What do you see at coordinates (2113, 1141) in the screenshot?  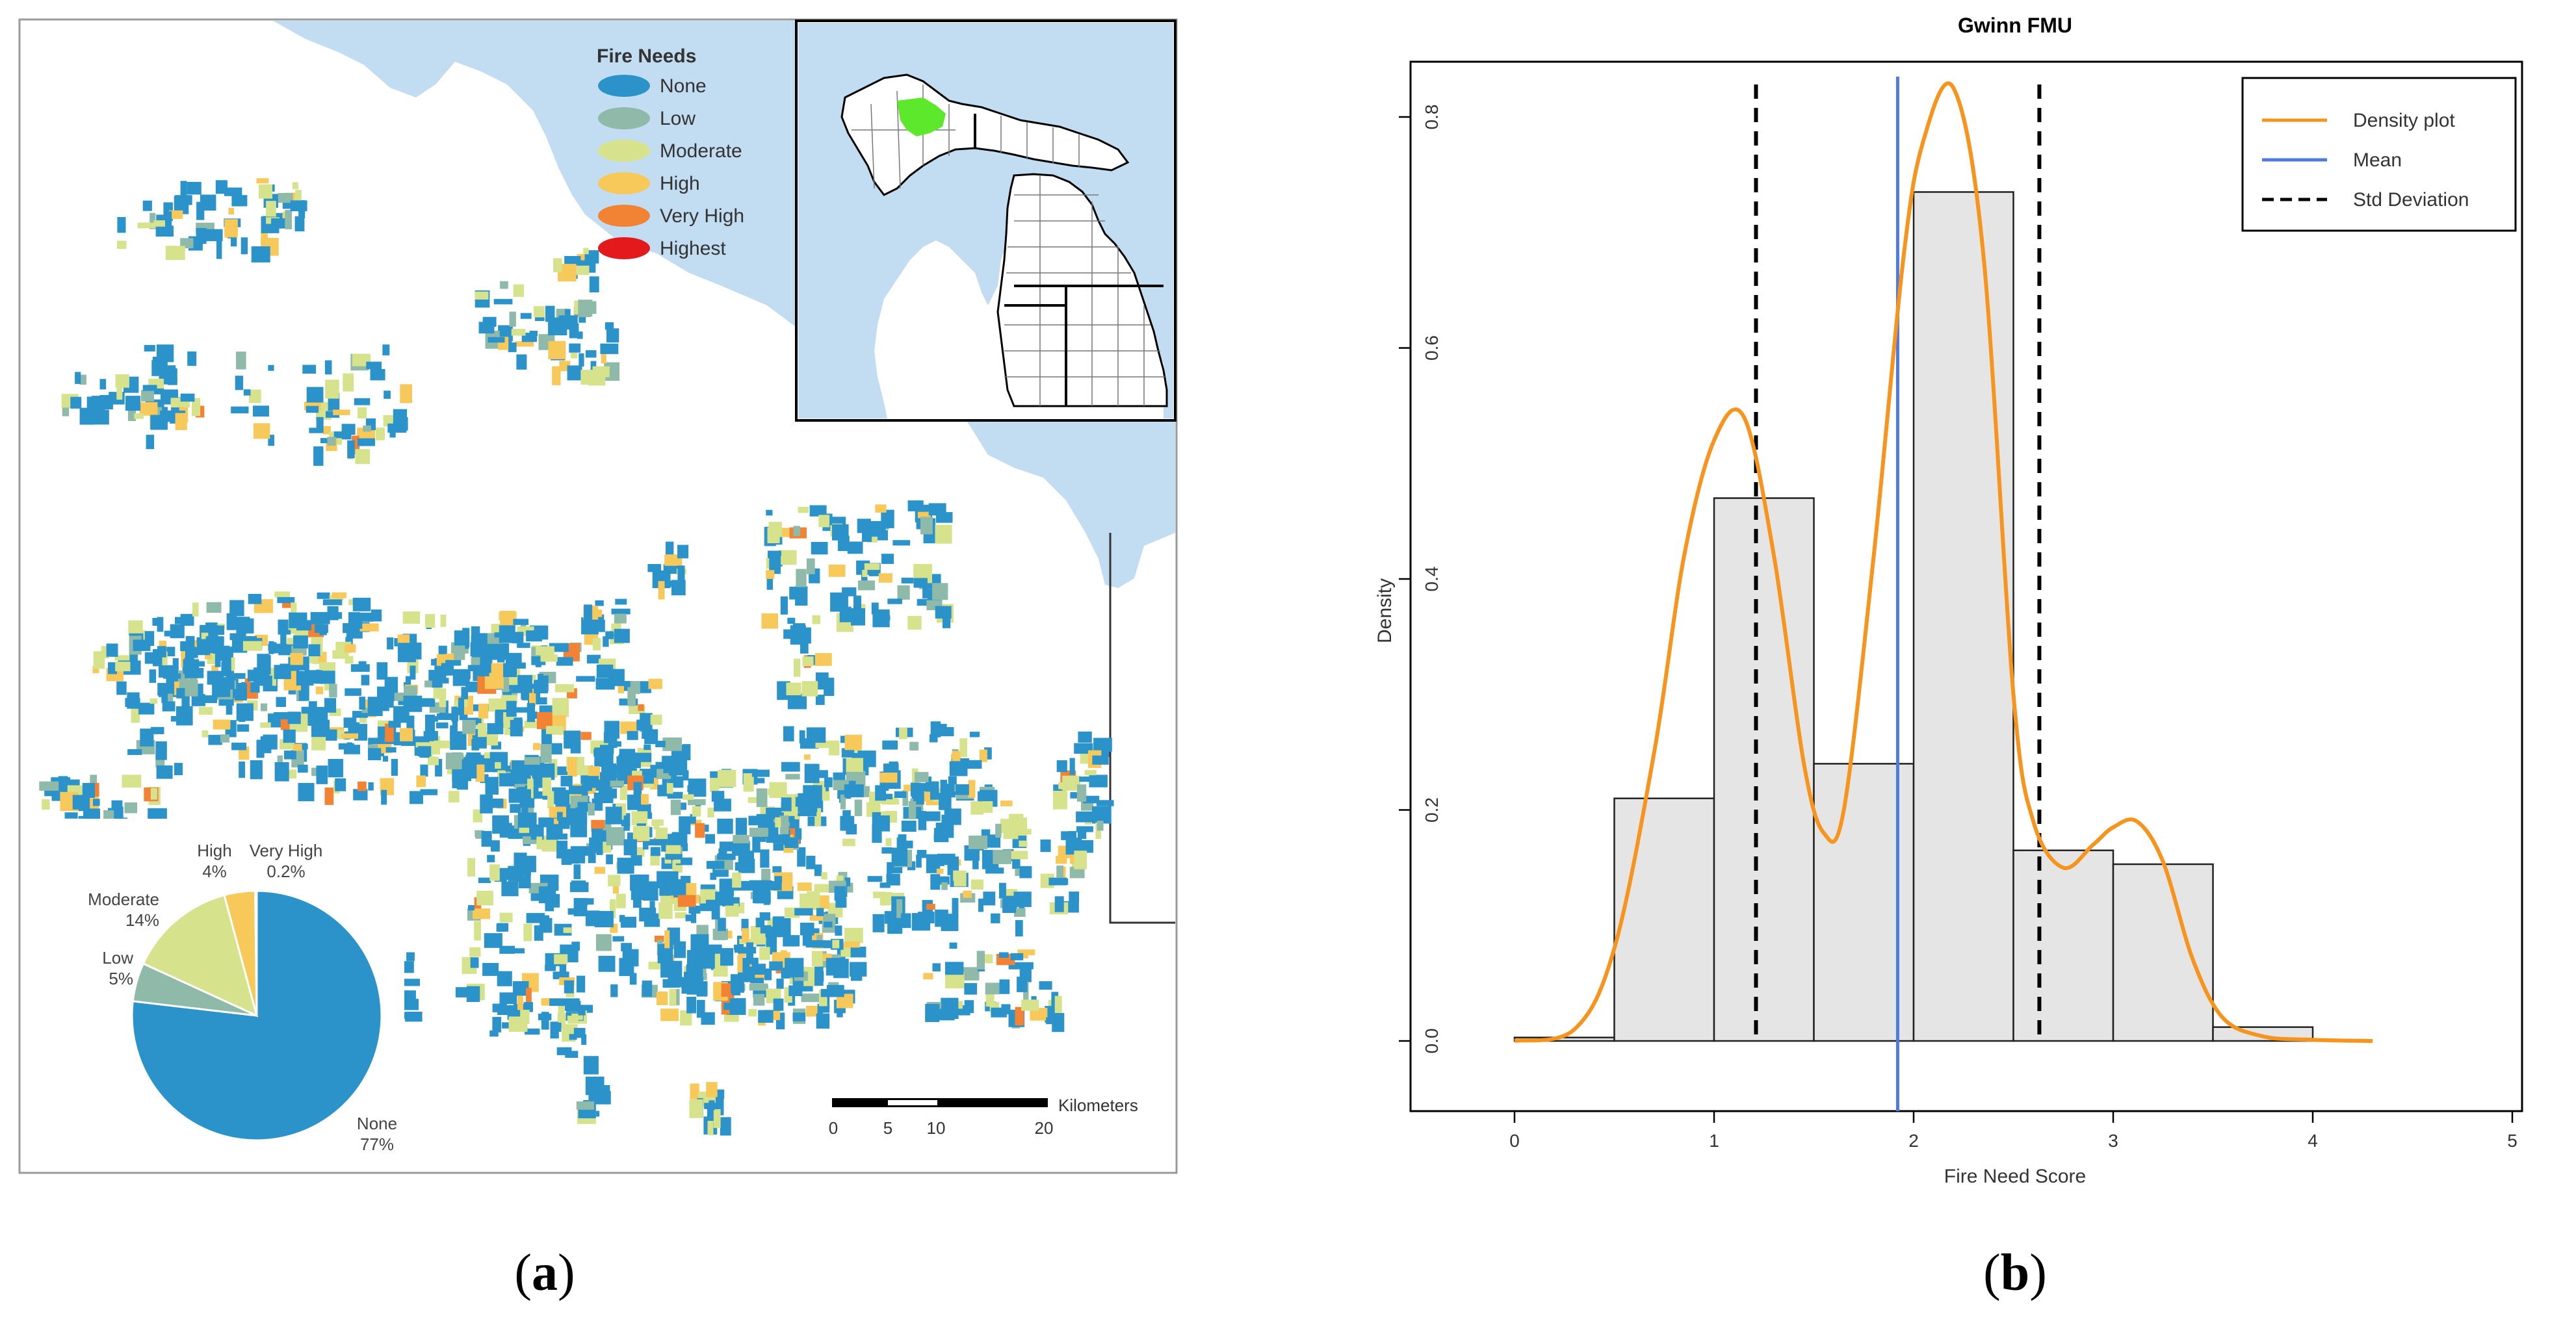 I see `x-tick-label: 3` at bounding box center [2113, 1141].